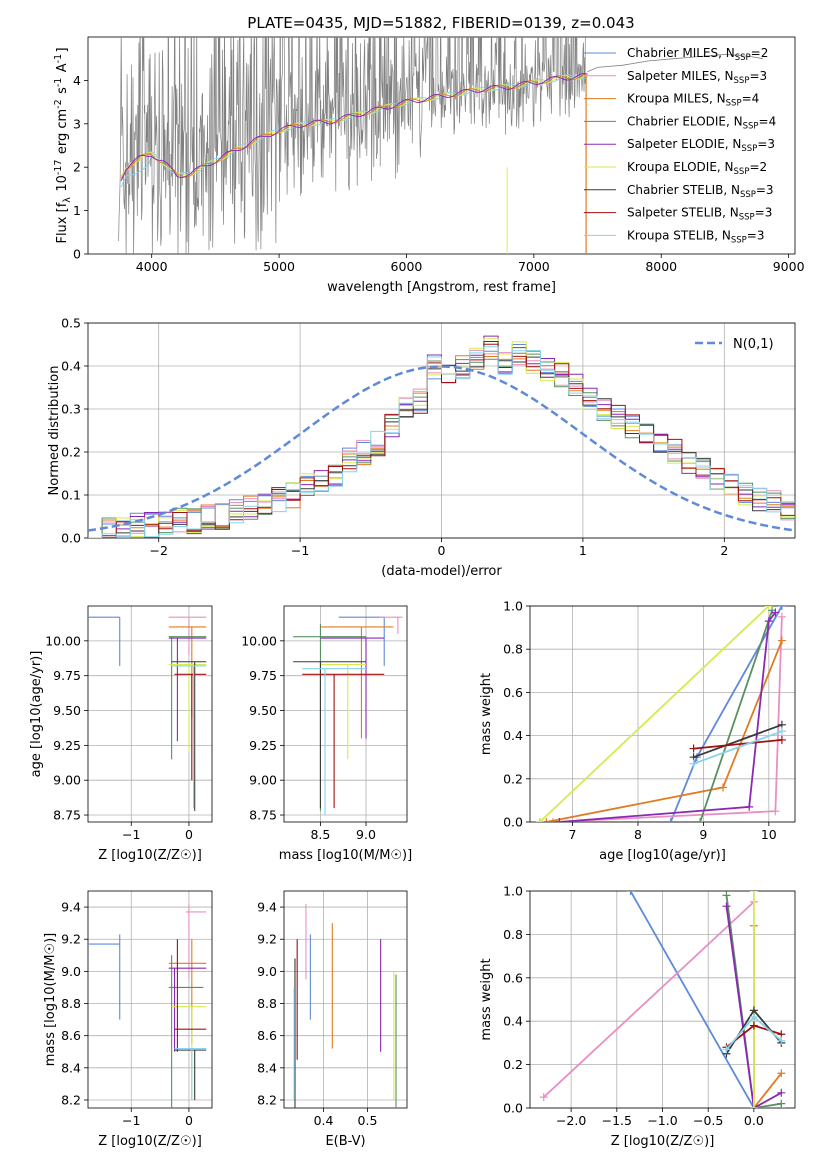  Describe the element at coordinates (617, 1120) in the screenshot. I see `x-tick-label: −1.5` at that location.